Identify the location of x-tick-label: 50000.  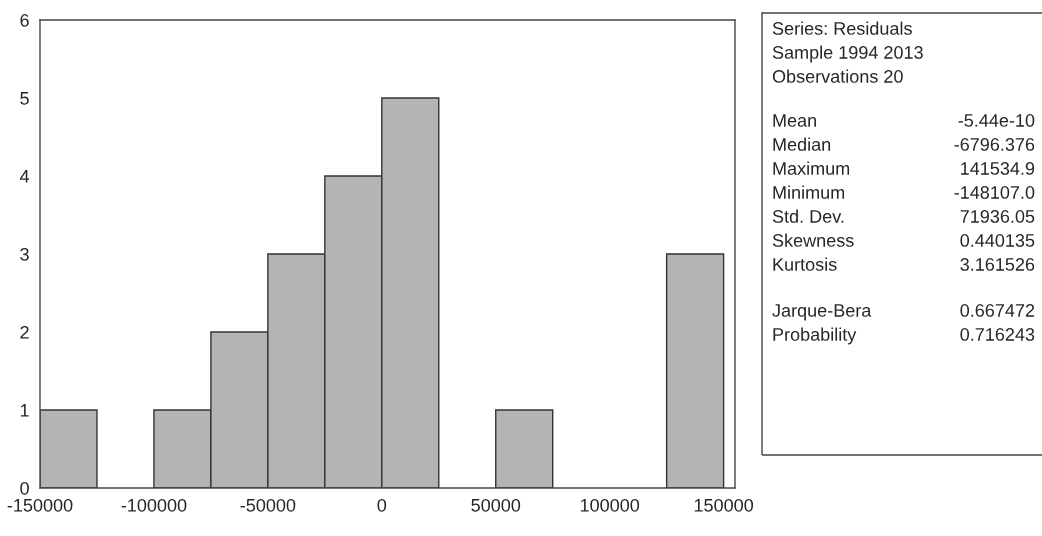
(496, 505).